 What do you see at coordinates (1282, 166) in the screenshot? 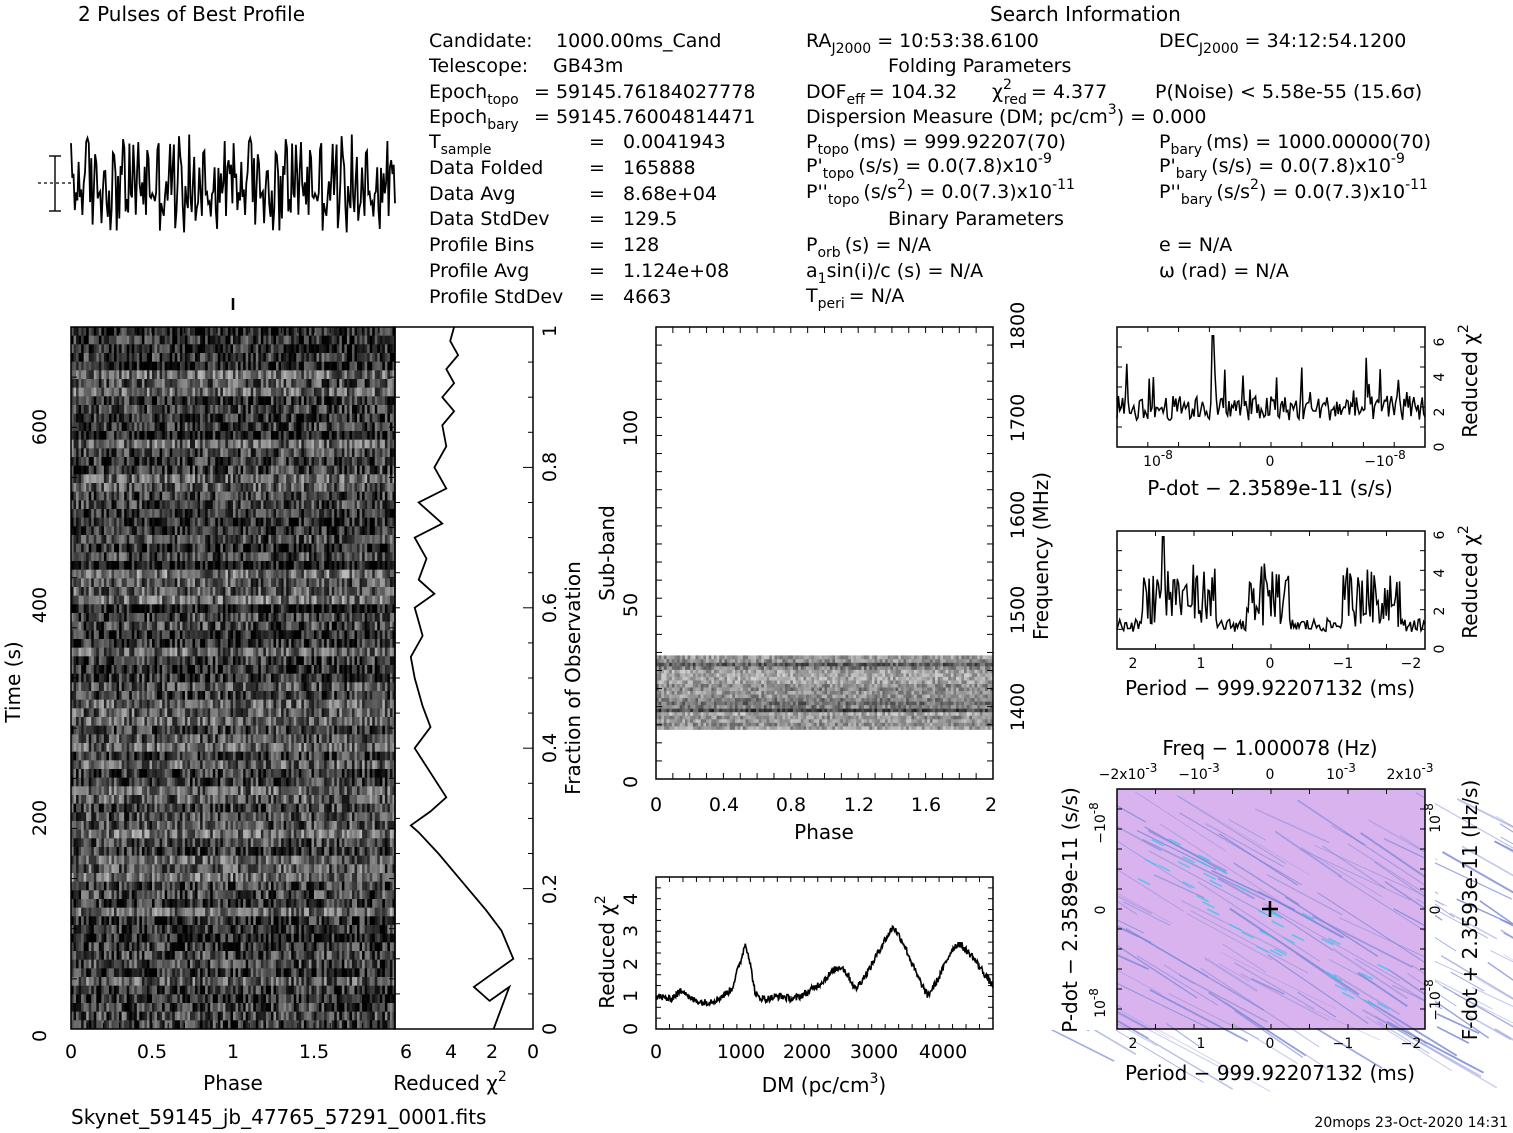
I see `pdot-bary-text: P'bary (s/s) = 0.0(7.8)x10-9` at bounding box center [1282, 166].